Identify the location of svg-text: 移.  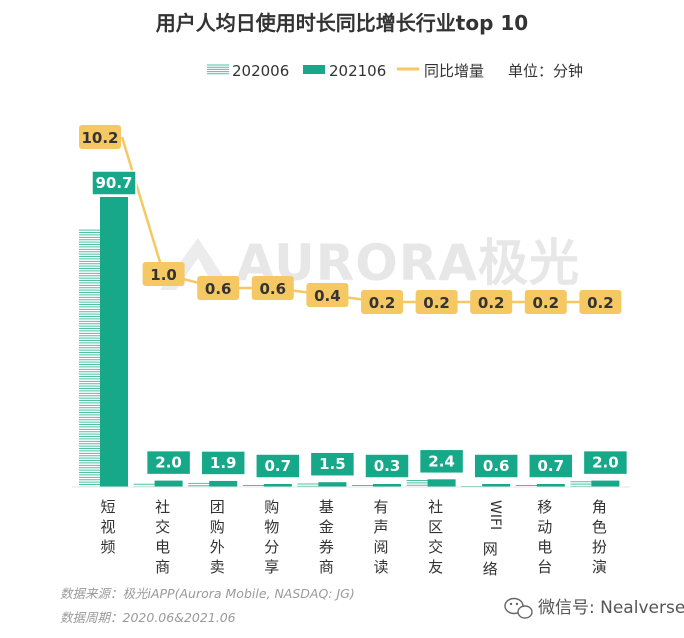
(544, 507).